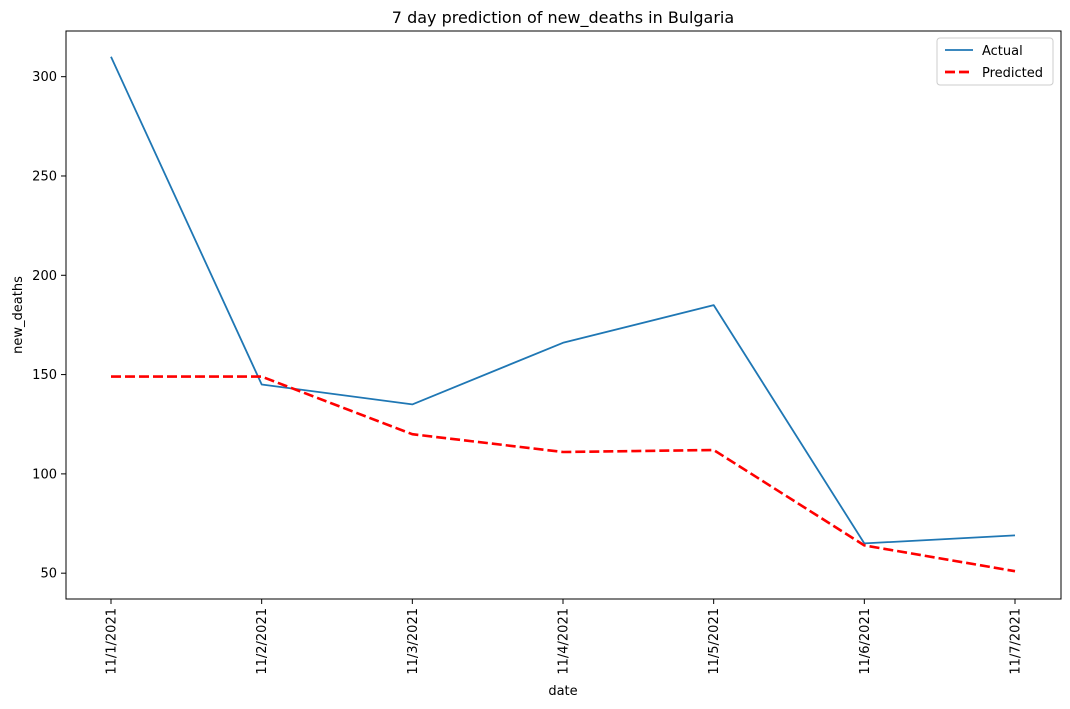 The image size is (1070, 709). Describe the element at coordinates (865, 641) in the screenshot. I see `x-tick-label: 11/6/2021` at that location.